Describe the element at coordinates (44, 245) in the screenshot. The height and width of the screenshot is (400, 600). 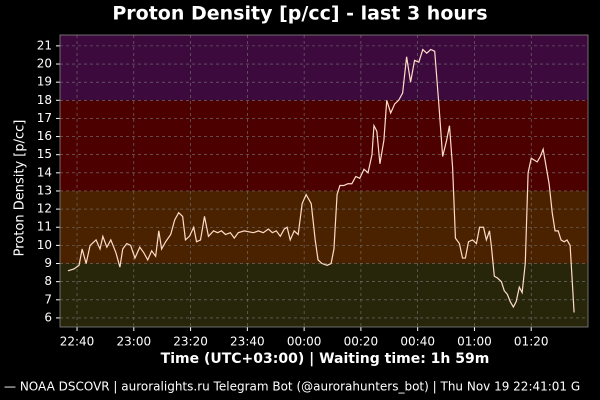
I see `y-tick-label: 10` at that location.